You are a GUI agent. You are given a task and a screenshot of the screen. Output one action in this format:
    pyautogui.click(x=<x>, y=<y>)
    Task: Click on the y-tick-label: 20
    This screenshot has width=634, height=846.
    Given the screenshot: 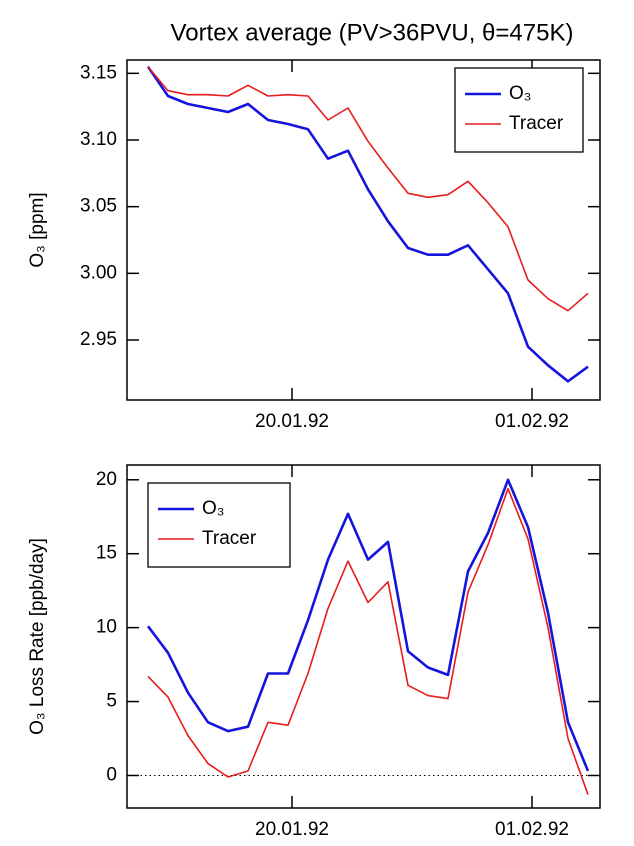 What is the action you would take?
    pyautogui.click(x=106, y=479)
    